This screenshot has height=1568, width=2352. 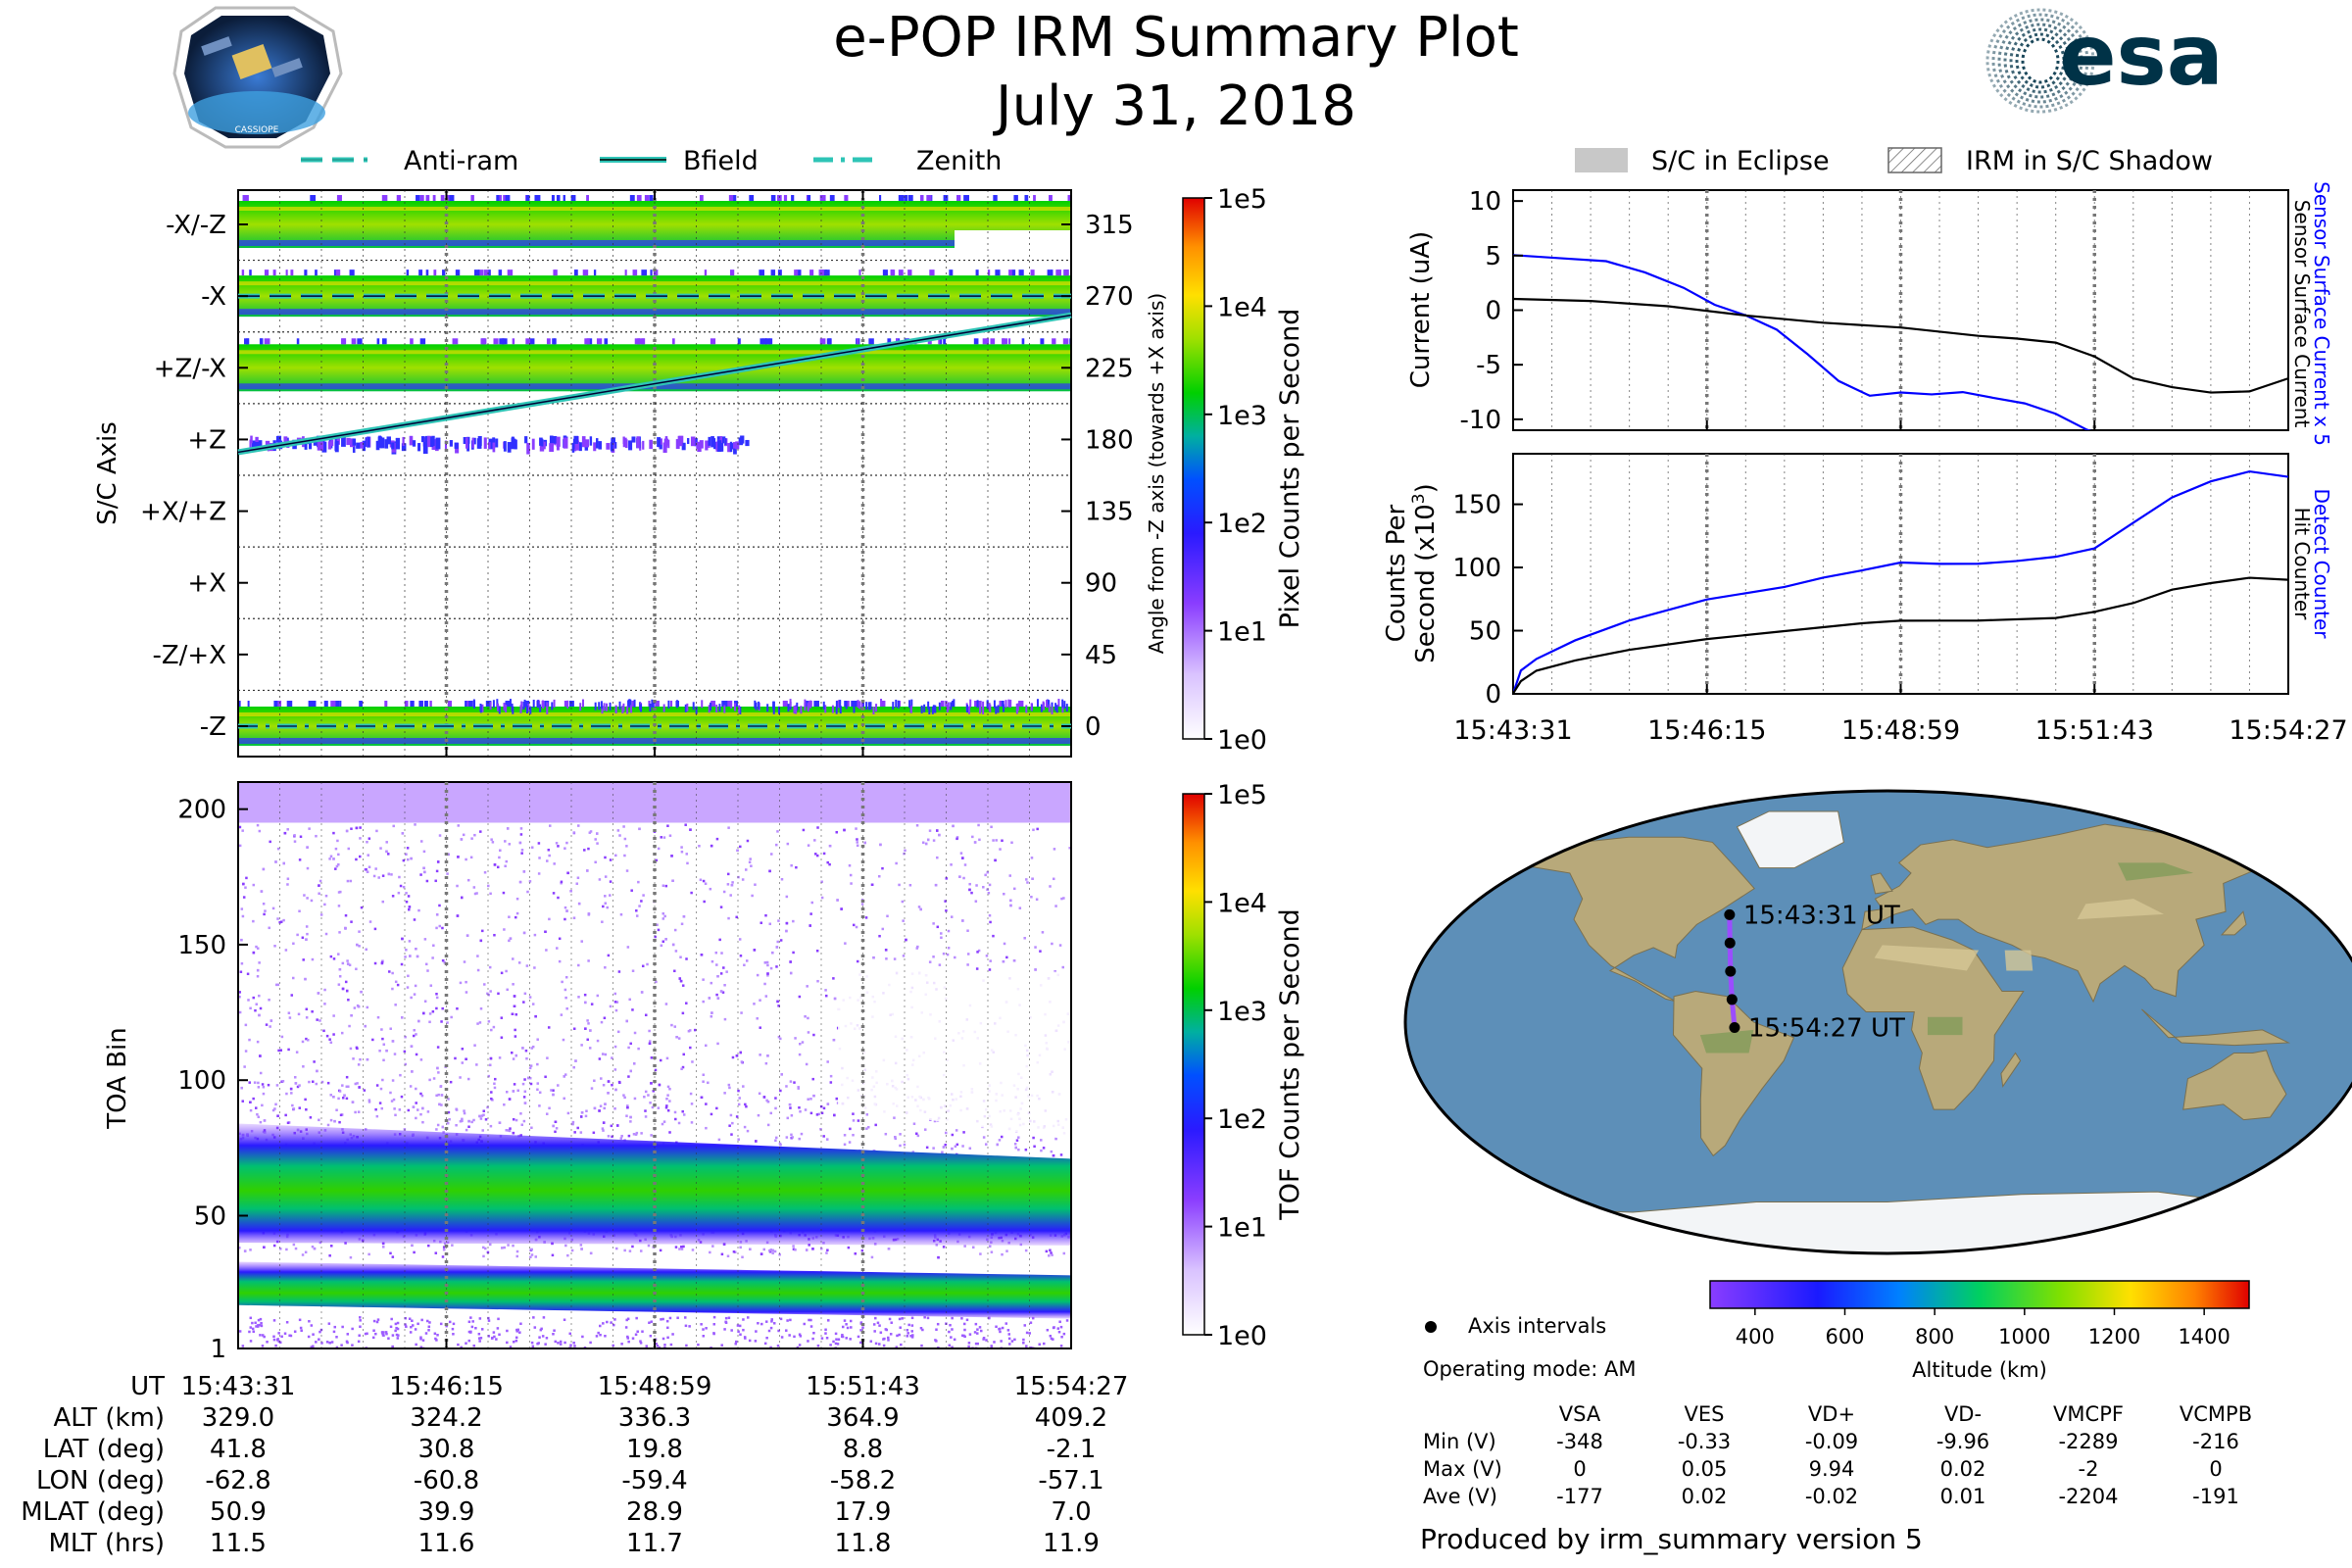 What do you see at coordinates (1242, 632) in the screenshot?
I see `pixel-colorbar-tick: 1e1` at bounding box center [1242, 632].